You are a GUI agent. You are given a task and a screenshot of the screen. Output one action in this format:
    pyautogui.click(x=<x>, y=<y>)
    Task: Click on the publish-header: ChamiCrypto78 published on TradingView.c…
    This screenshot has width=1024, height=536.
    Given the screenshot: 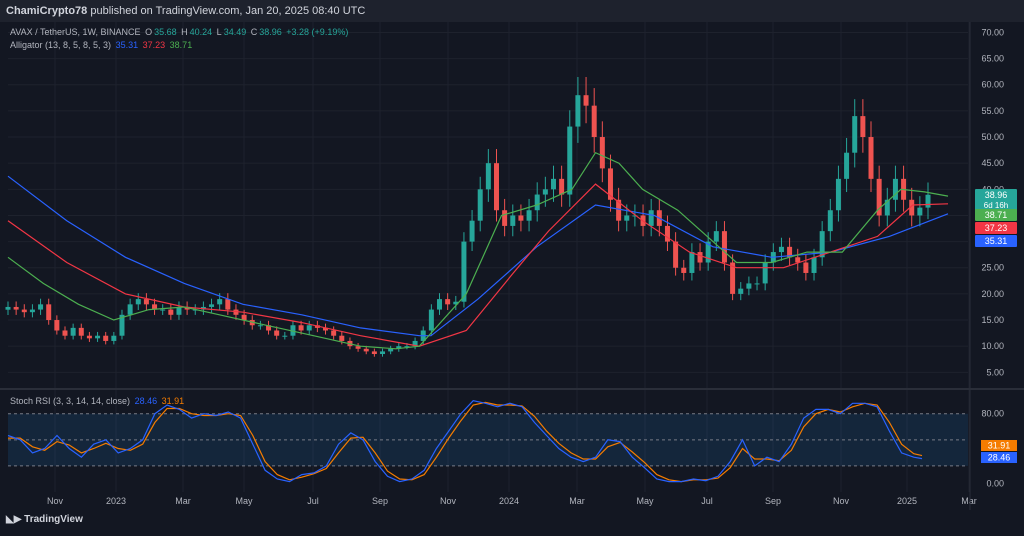 What is the action you would take?
    pyautogui.click(x=512, y=11)
    